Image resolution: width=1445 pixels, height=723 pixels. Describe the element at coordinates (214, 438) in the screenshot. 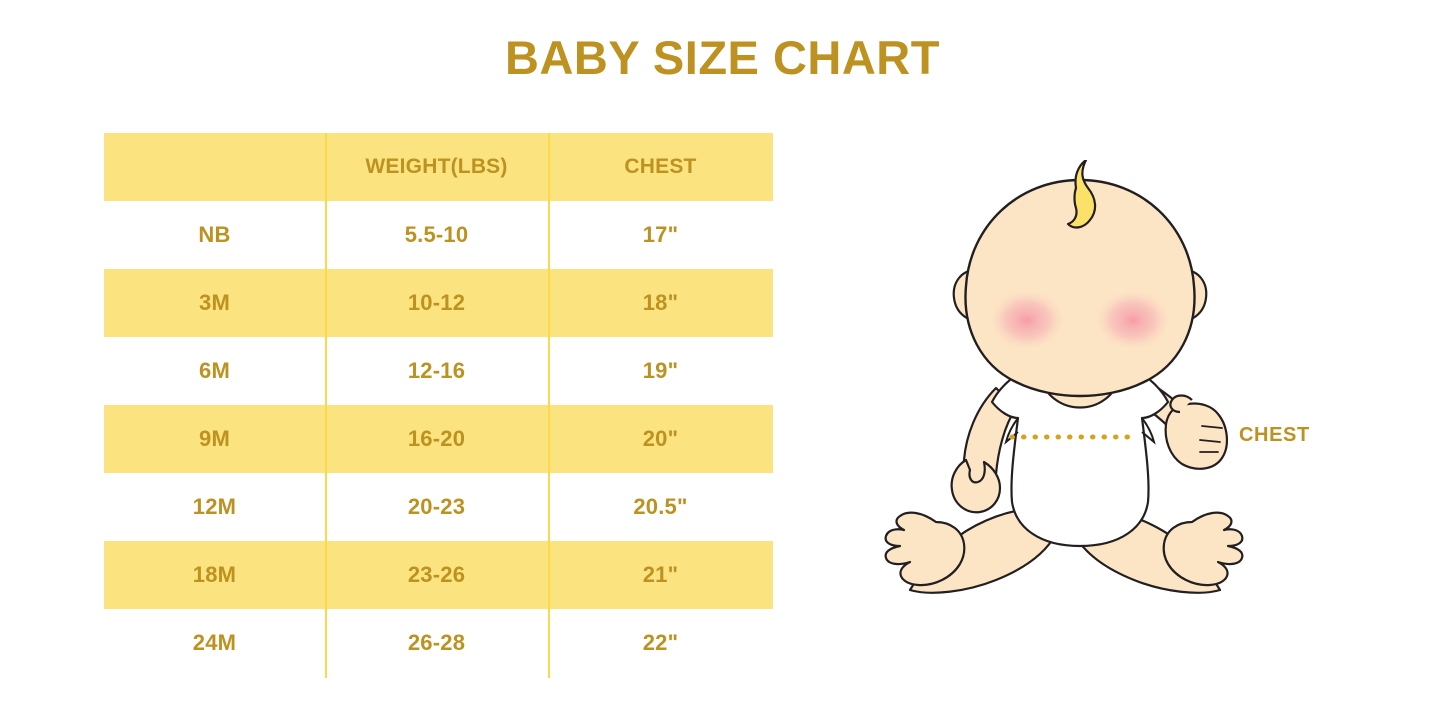

I see `cell-size: 9M` at that location.